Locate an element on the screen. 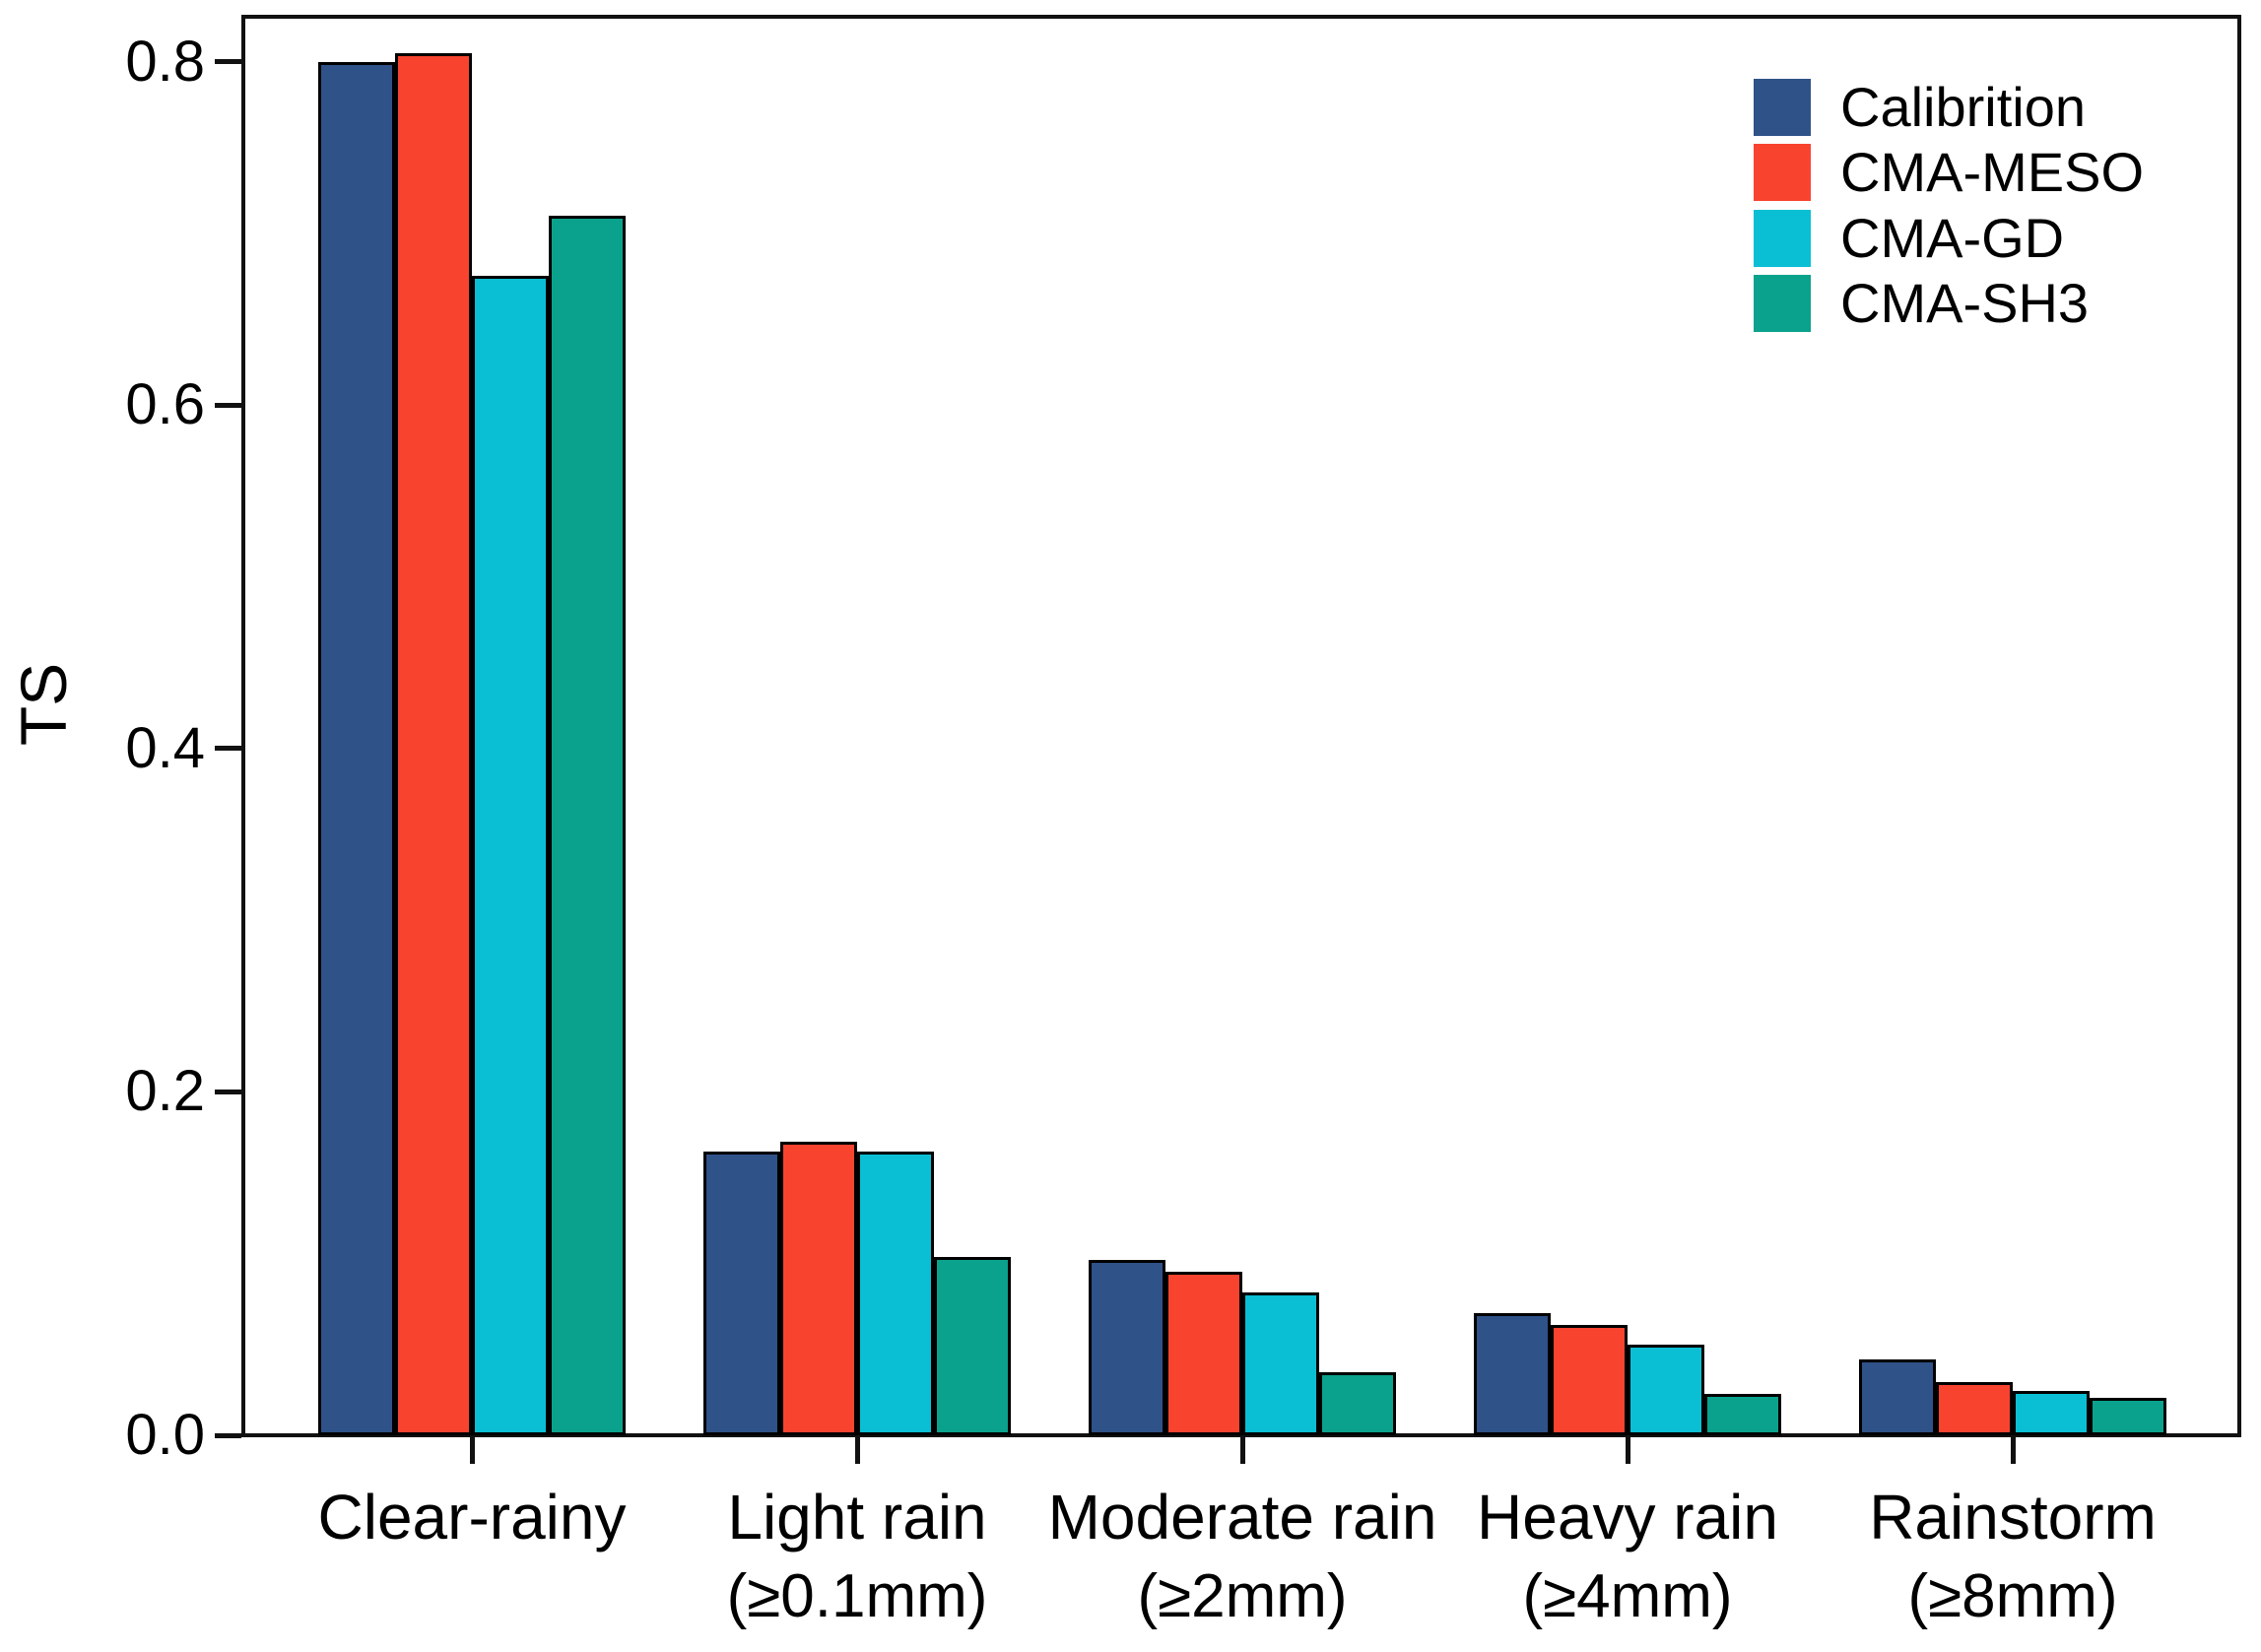 This screenshot has height=1652, width=2261. y-tick-0.8 is located at coordinates (228, 62).